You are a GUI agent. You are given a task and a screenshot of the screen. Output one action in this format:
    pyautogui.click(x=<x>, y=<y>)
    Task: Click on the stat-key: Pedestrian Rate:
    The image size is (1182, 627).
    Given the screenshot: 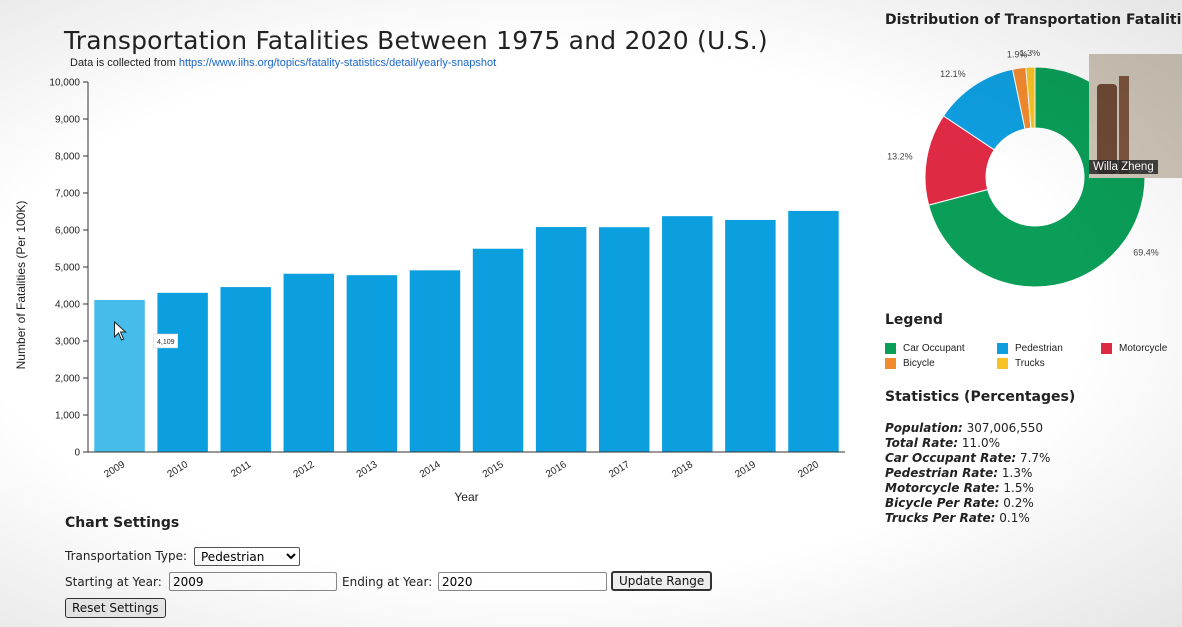 What is the action you would take?
    pyautogui.click(x=942, y=473)
    